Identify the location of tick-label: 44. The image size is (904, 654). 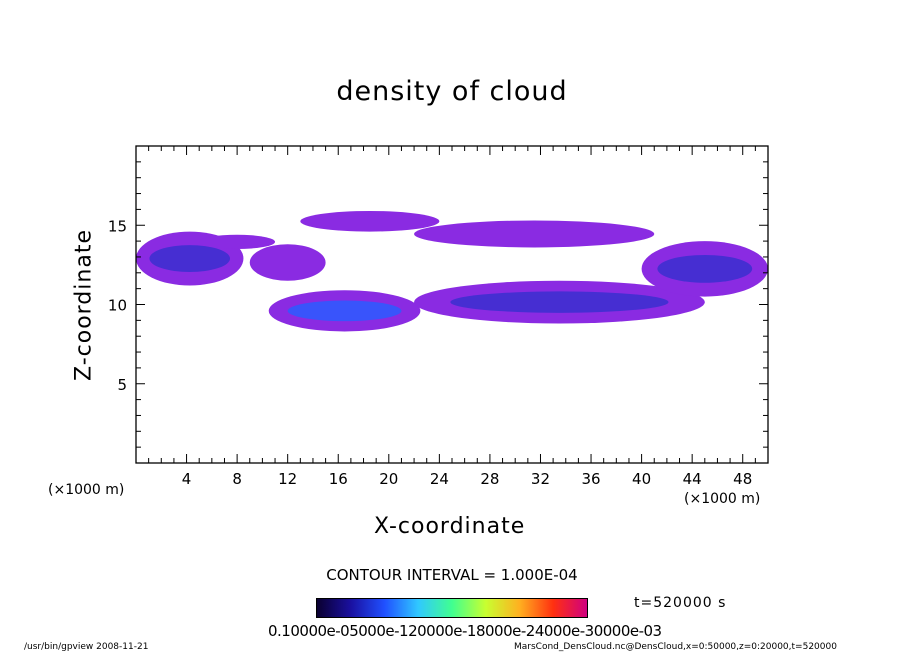
(692, 479).